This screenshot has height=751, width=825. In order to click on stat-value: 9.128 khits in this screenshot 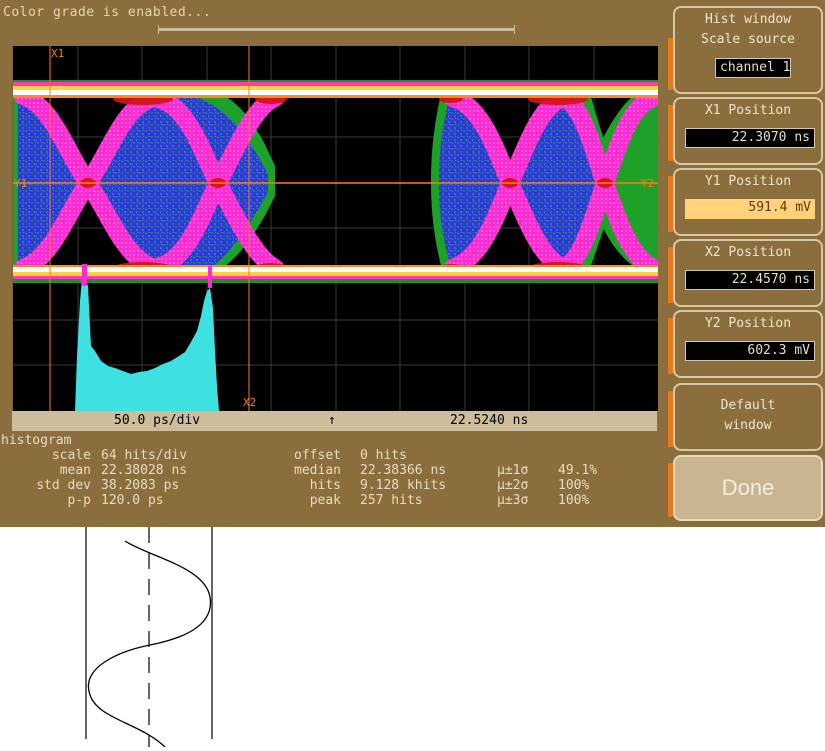, I will do `click(403, 485)`.